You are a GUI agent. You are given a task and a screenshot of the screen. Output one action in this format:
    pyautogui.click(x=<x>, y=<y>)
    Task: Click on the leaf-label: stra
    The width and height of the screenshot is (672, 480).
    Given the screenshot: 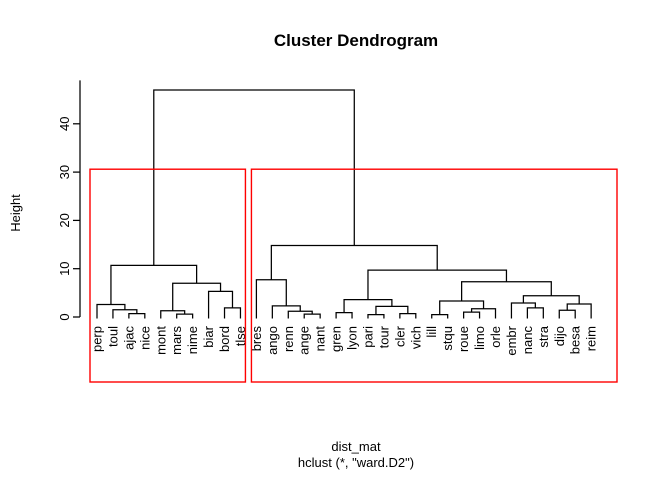 What is the action you would take?
    pyautogui.click(x=543, y=336)
    